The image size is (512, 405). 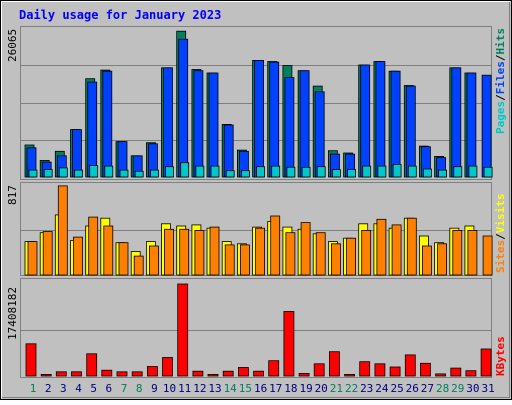 I want to click on legend-sep-3: /, so click(x=500, y=236).